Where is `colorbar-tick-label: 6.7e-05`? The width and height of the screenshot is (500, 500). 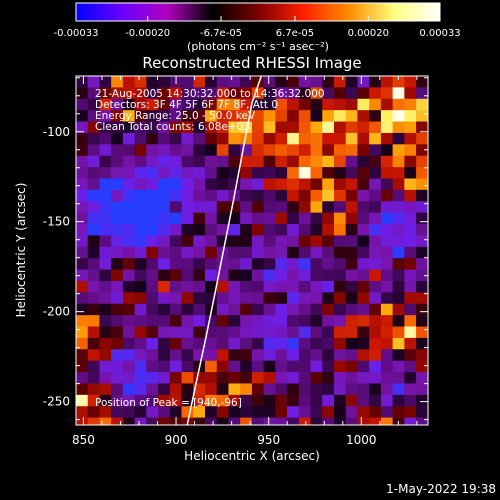
colorbar-tick-label: 6.7e-05 is located at coordinates (295, 33).